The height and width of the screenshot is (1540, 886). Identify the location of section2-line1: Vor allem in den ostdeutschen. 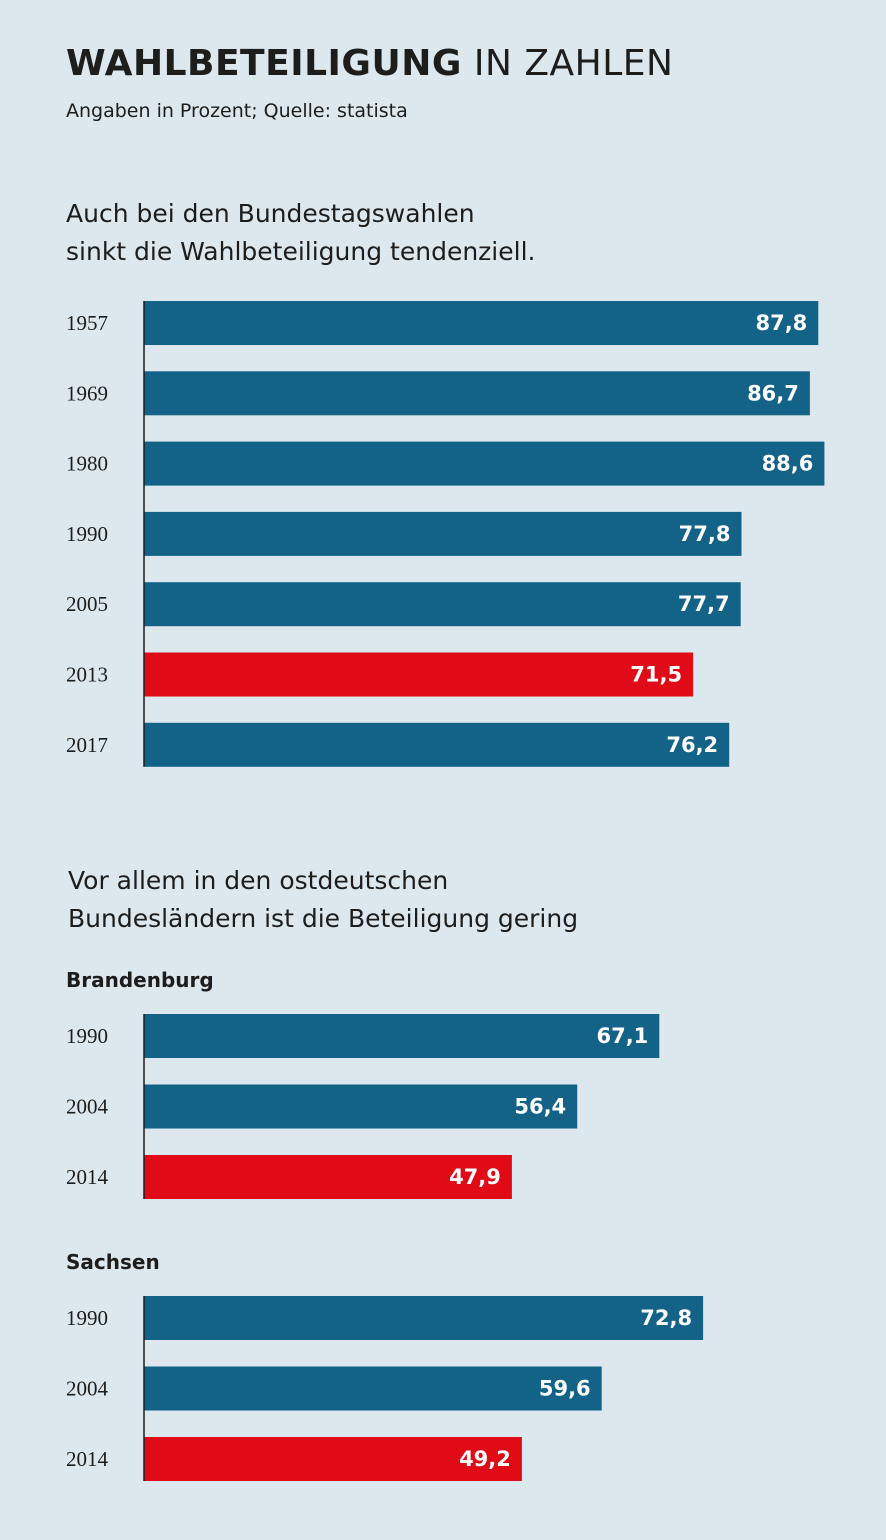
(258, 880).